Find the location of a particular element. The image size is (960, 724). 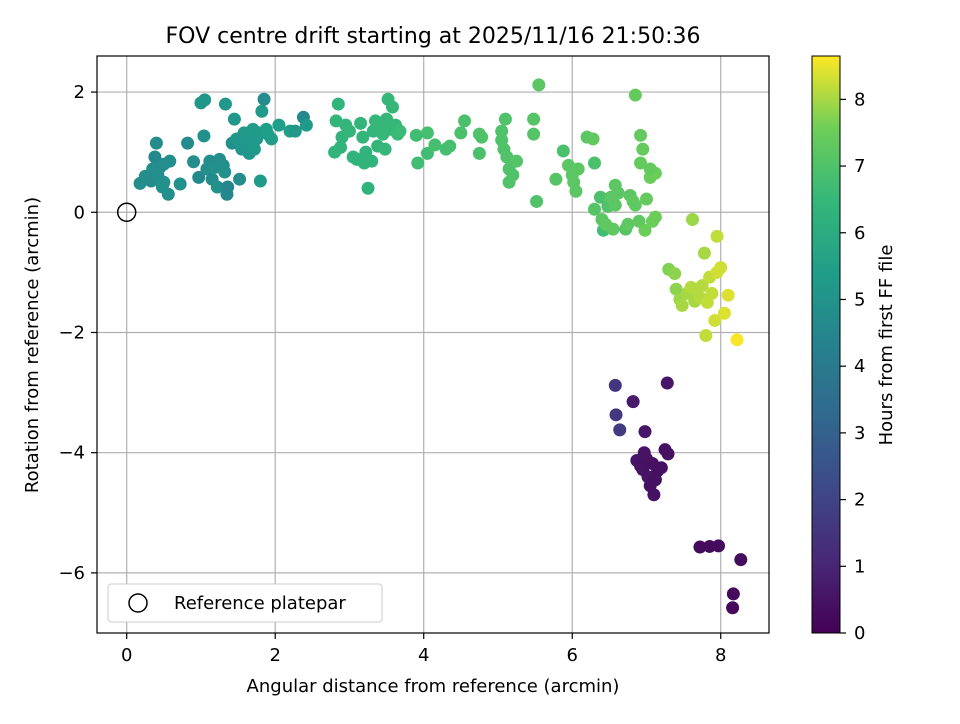

colorbar: 0 1 2 3 4 5 6 7 8 Hours from first FF file is located at coordinates (854, 349).